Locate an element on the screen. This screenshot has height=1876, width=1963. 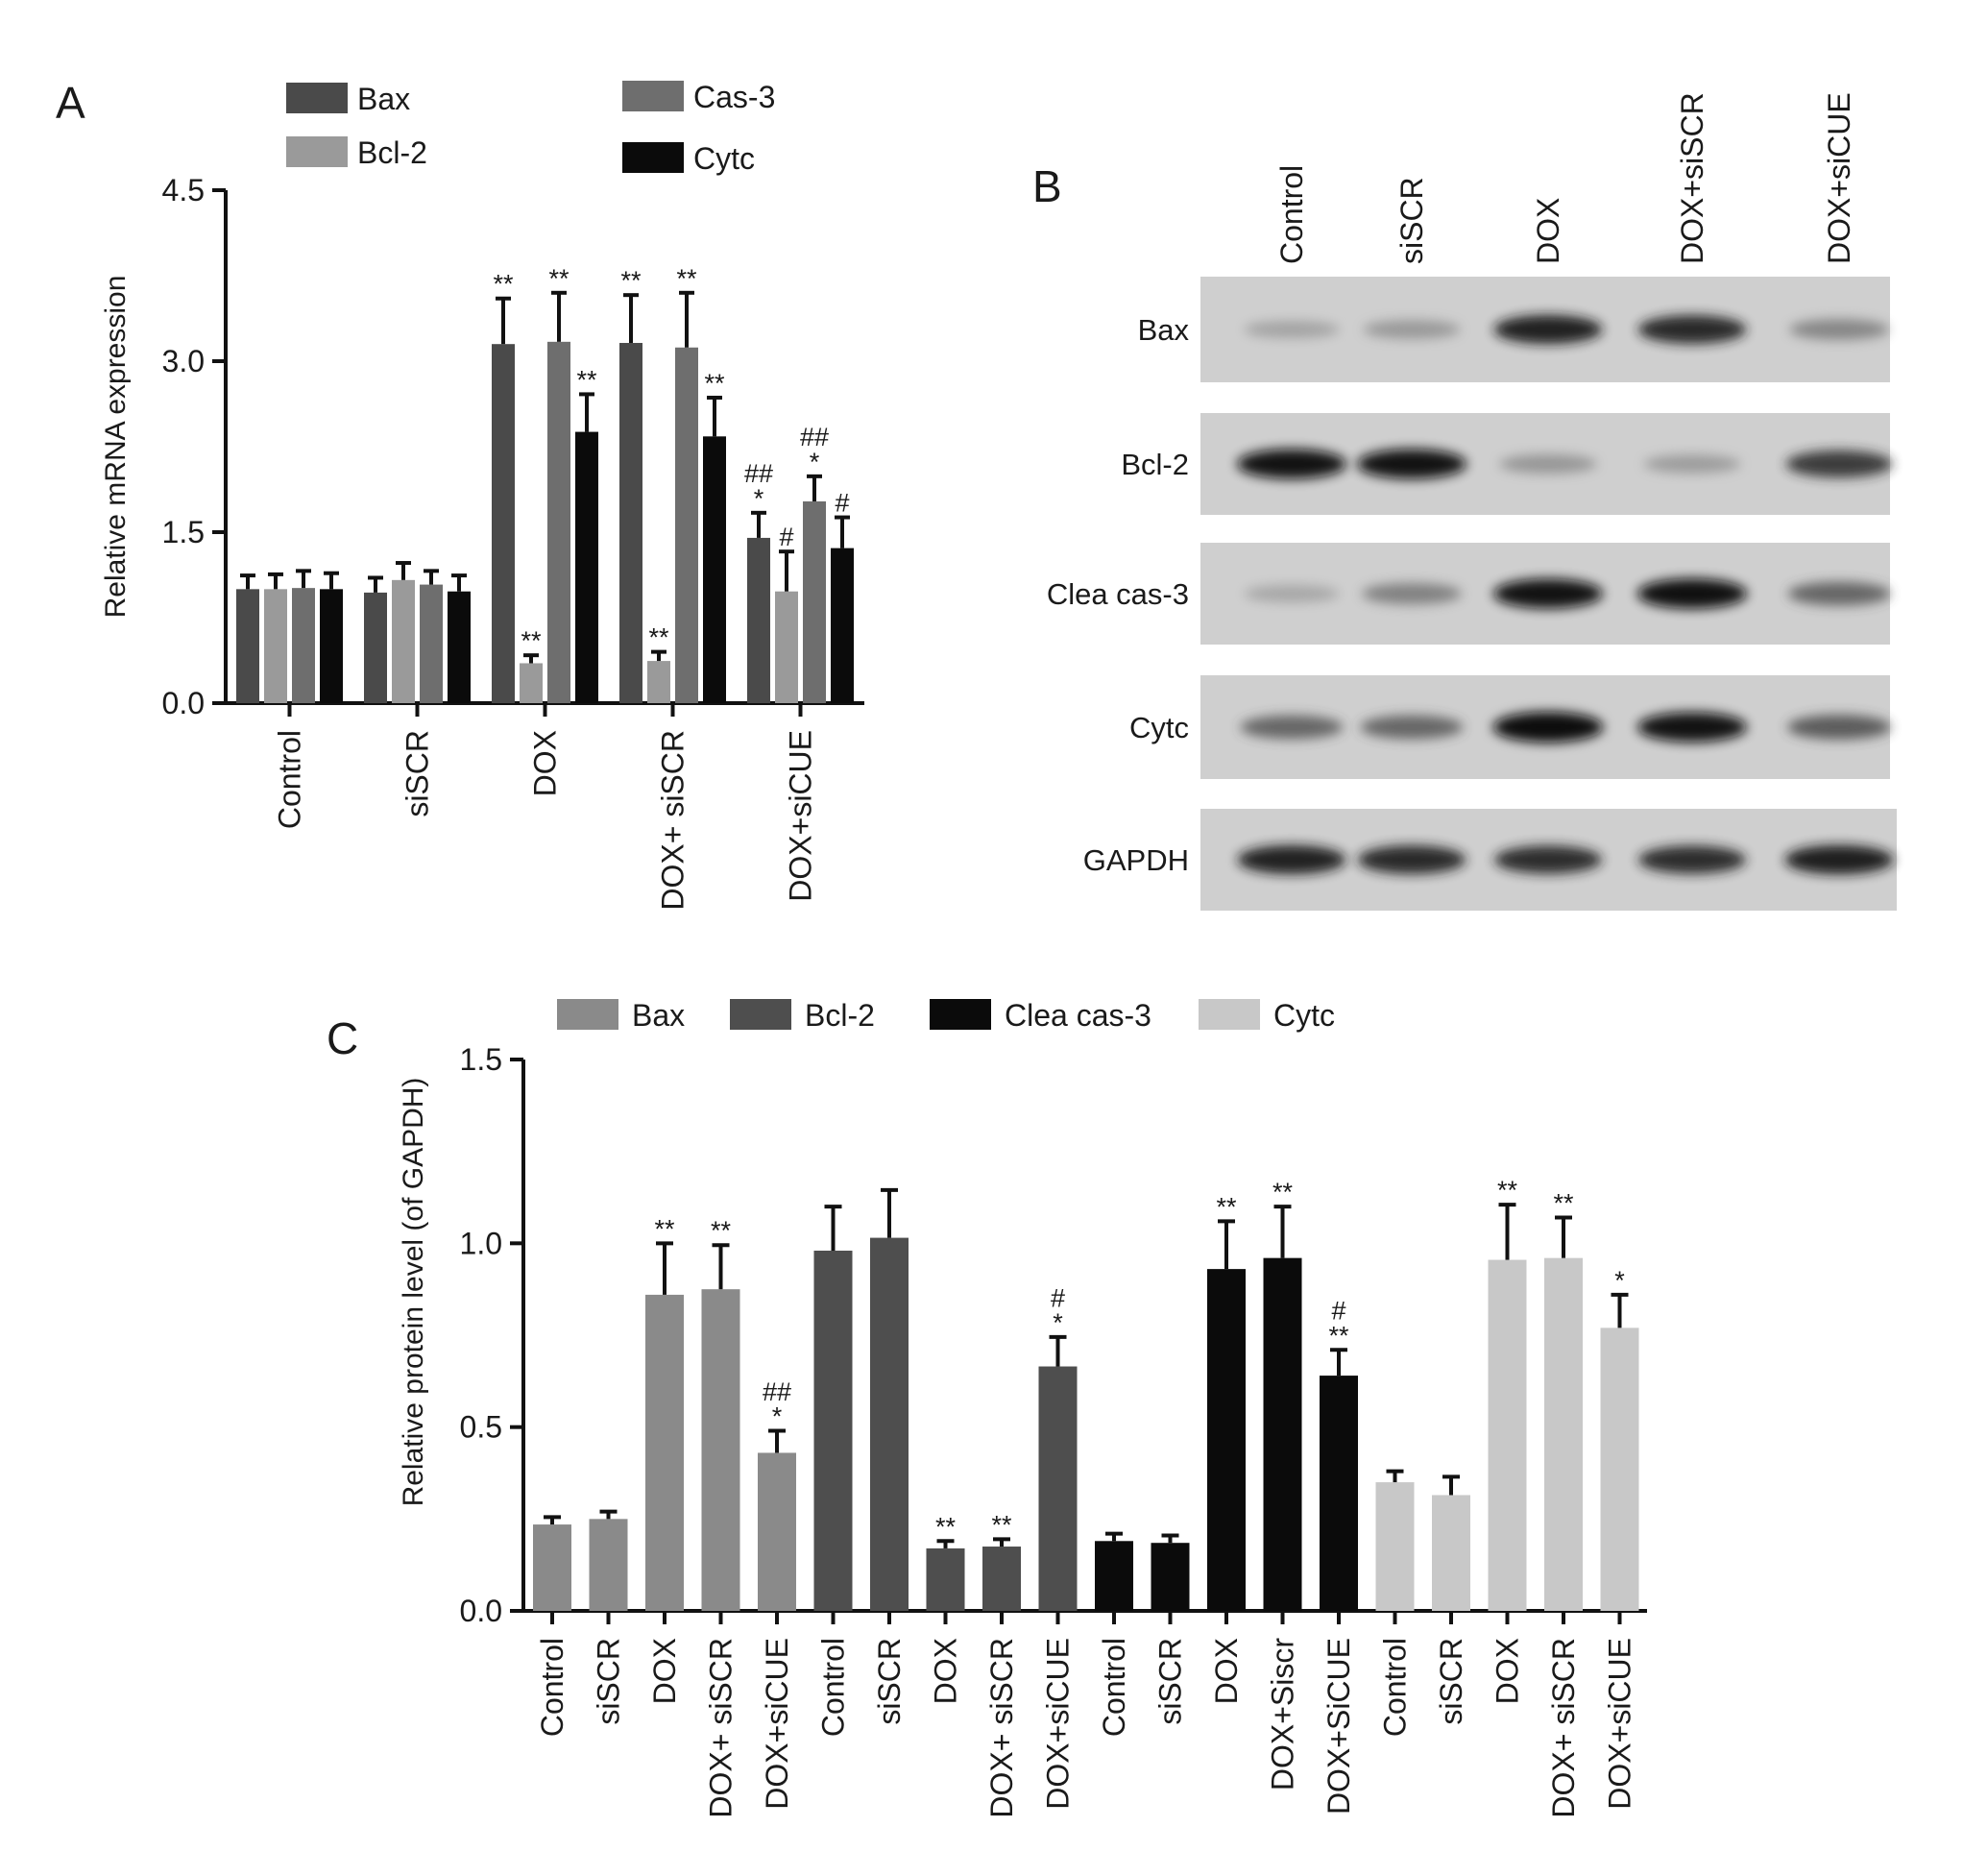
blot-lane-labels: Control siSCR DOX DOX+siSCR DOX+siCUE is located at coordinates (1565, 178).